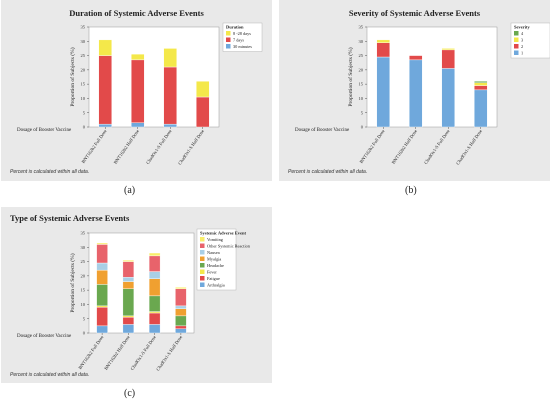 This screenshot has height=403, width=550. What do you see at coordinates (130, 190) in the screenshot?
I see `caption-a: (a)` at bounding box center [130, 190].